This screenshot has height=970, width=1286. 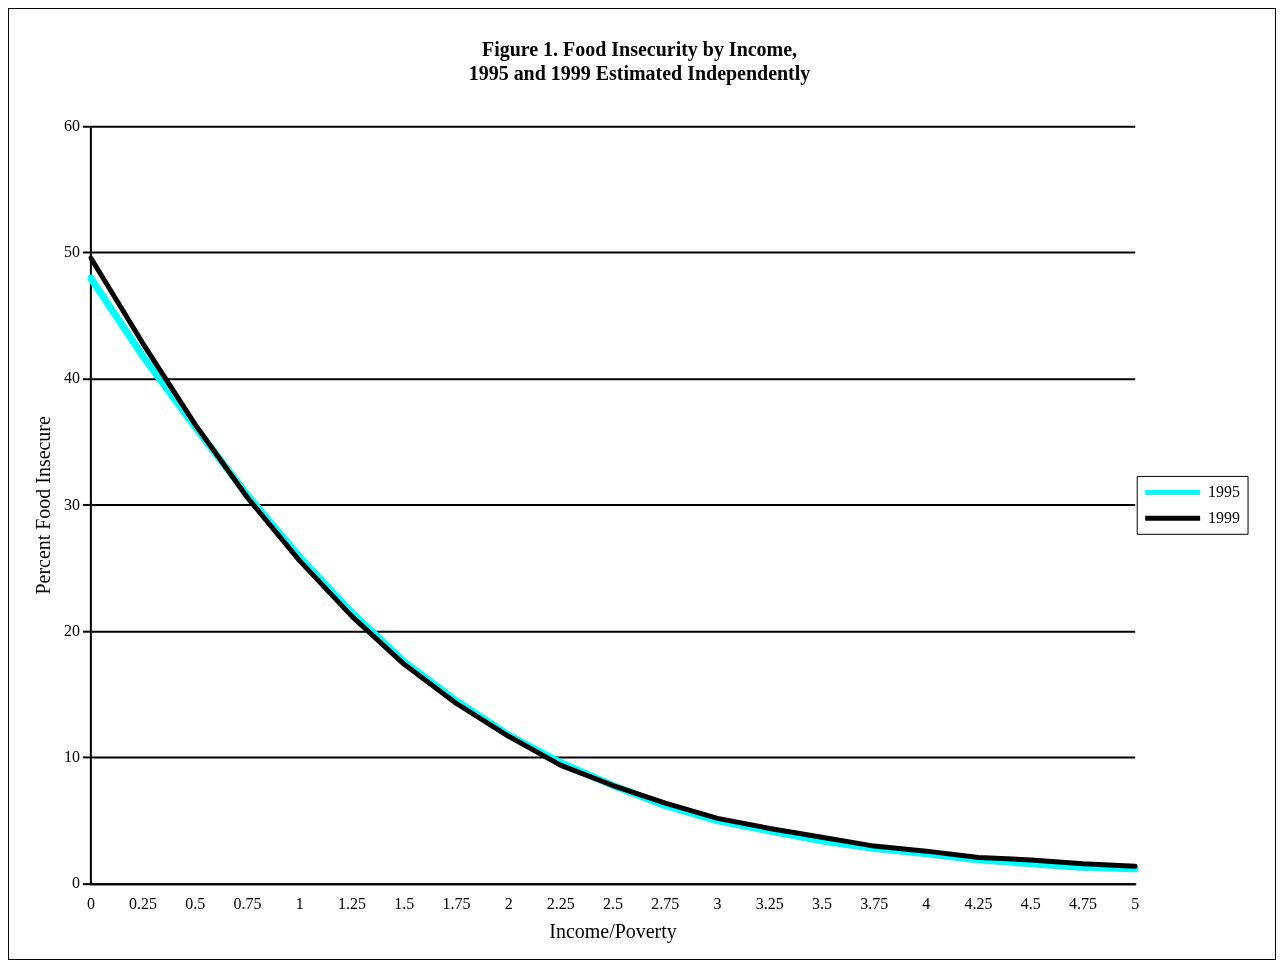 What do you see at coordinates (639, 73) in the screenshot?
I see `text: 1995 and 1999 Estimated Independently` at bounding box center [639, 73].